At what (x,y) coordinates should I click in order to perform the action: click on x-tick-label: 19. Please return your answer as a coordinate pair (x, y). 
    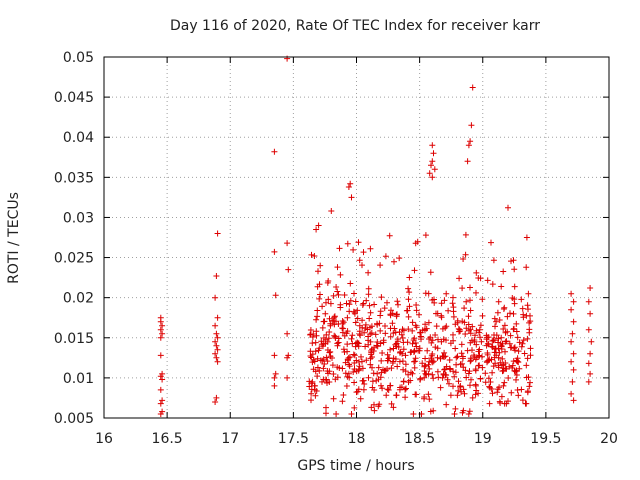
    Looking at the image, I should click on (483, 439).